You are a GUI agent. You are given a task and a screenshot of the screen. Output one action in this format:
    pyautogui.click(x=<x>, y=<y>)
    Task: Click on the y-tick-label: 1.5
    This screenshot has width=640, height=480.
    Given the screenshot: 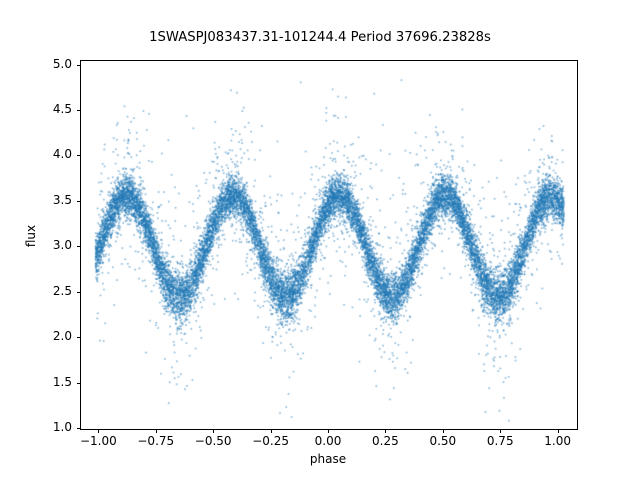 What is the action you would take?
    pyautogui.click(x=62, y=381)
    